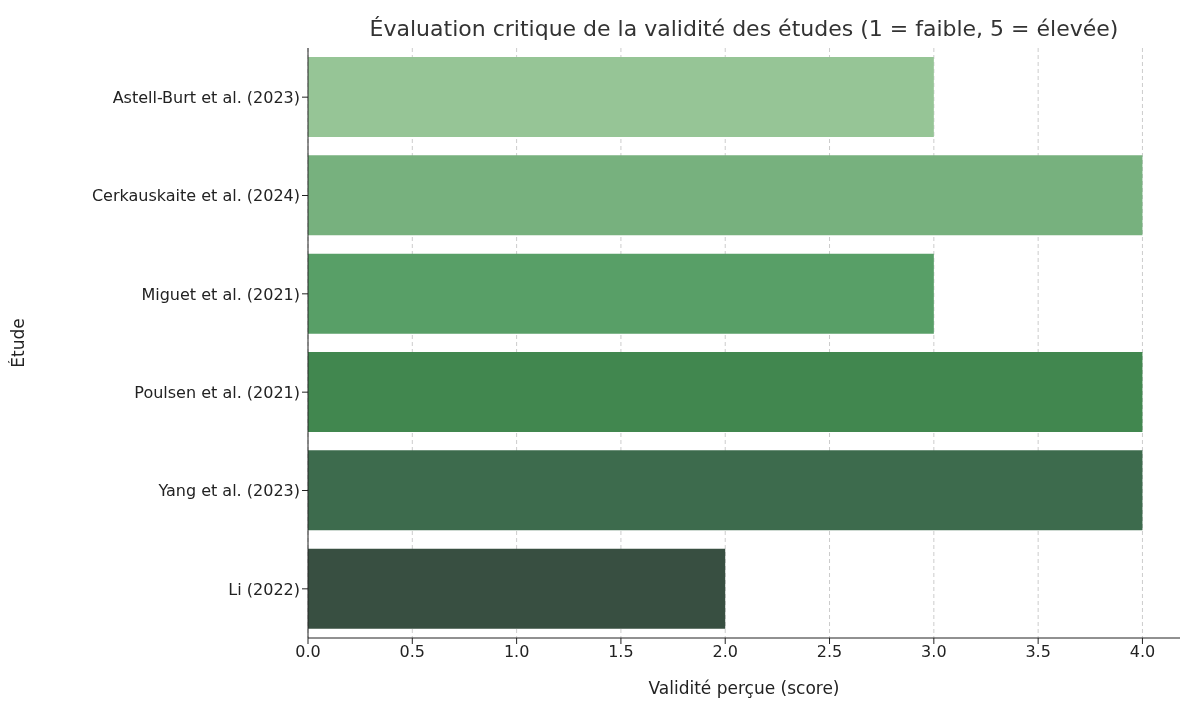 This screenshot has width=1188, height=709. What do you see at coordinates (829, 652) in the screenshot?
I see `x-tick-label: 2.5` at bounding box center [829, 652].